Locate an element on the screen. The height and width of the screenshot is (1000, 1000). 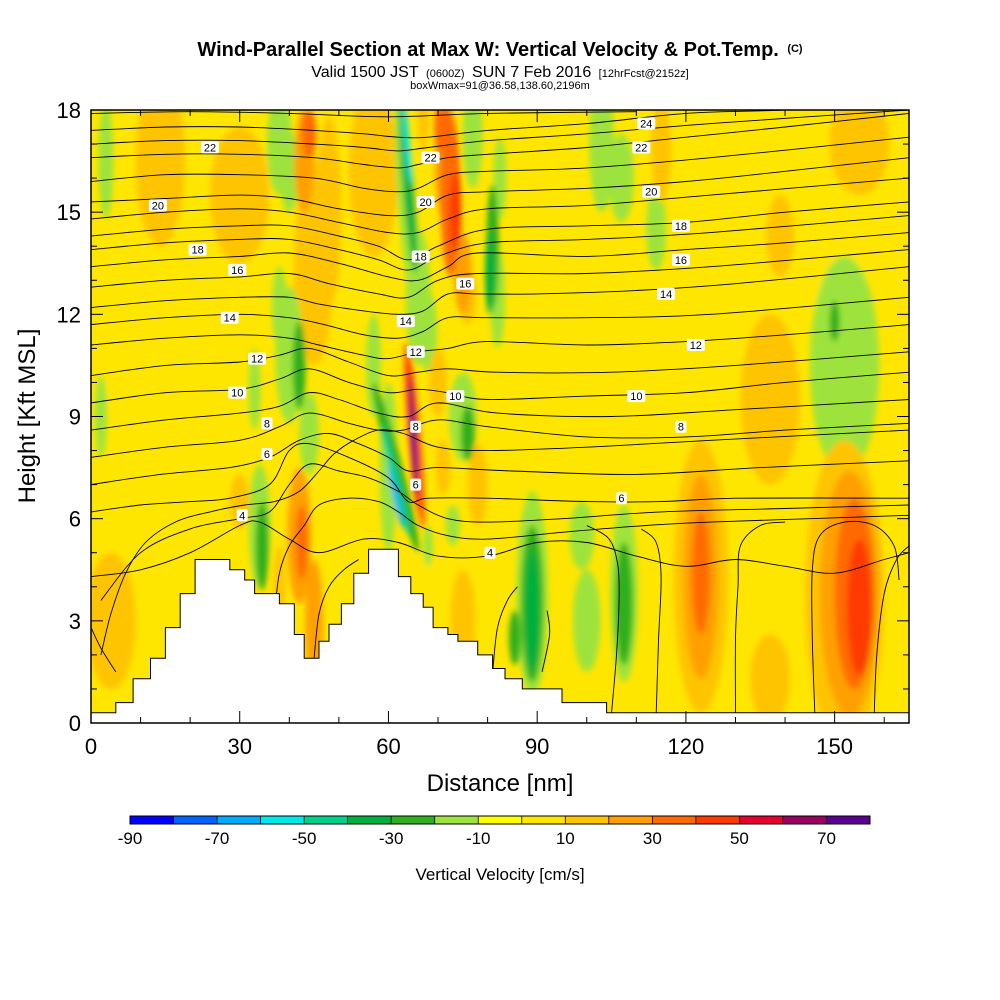
contour-label-11: 20 is located at coordinates (425, 202).